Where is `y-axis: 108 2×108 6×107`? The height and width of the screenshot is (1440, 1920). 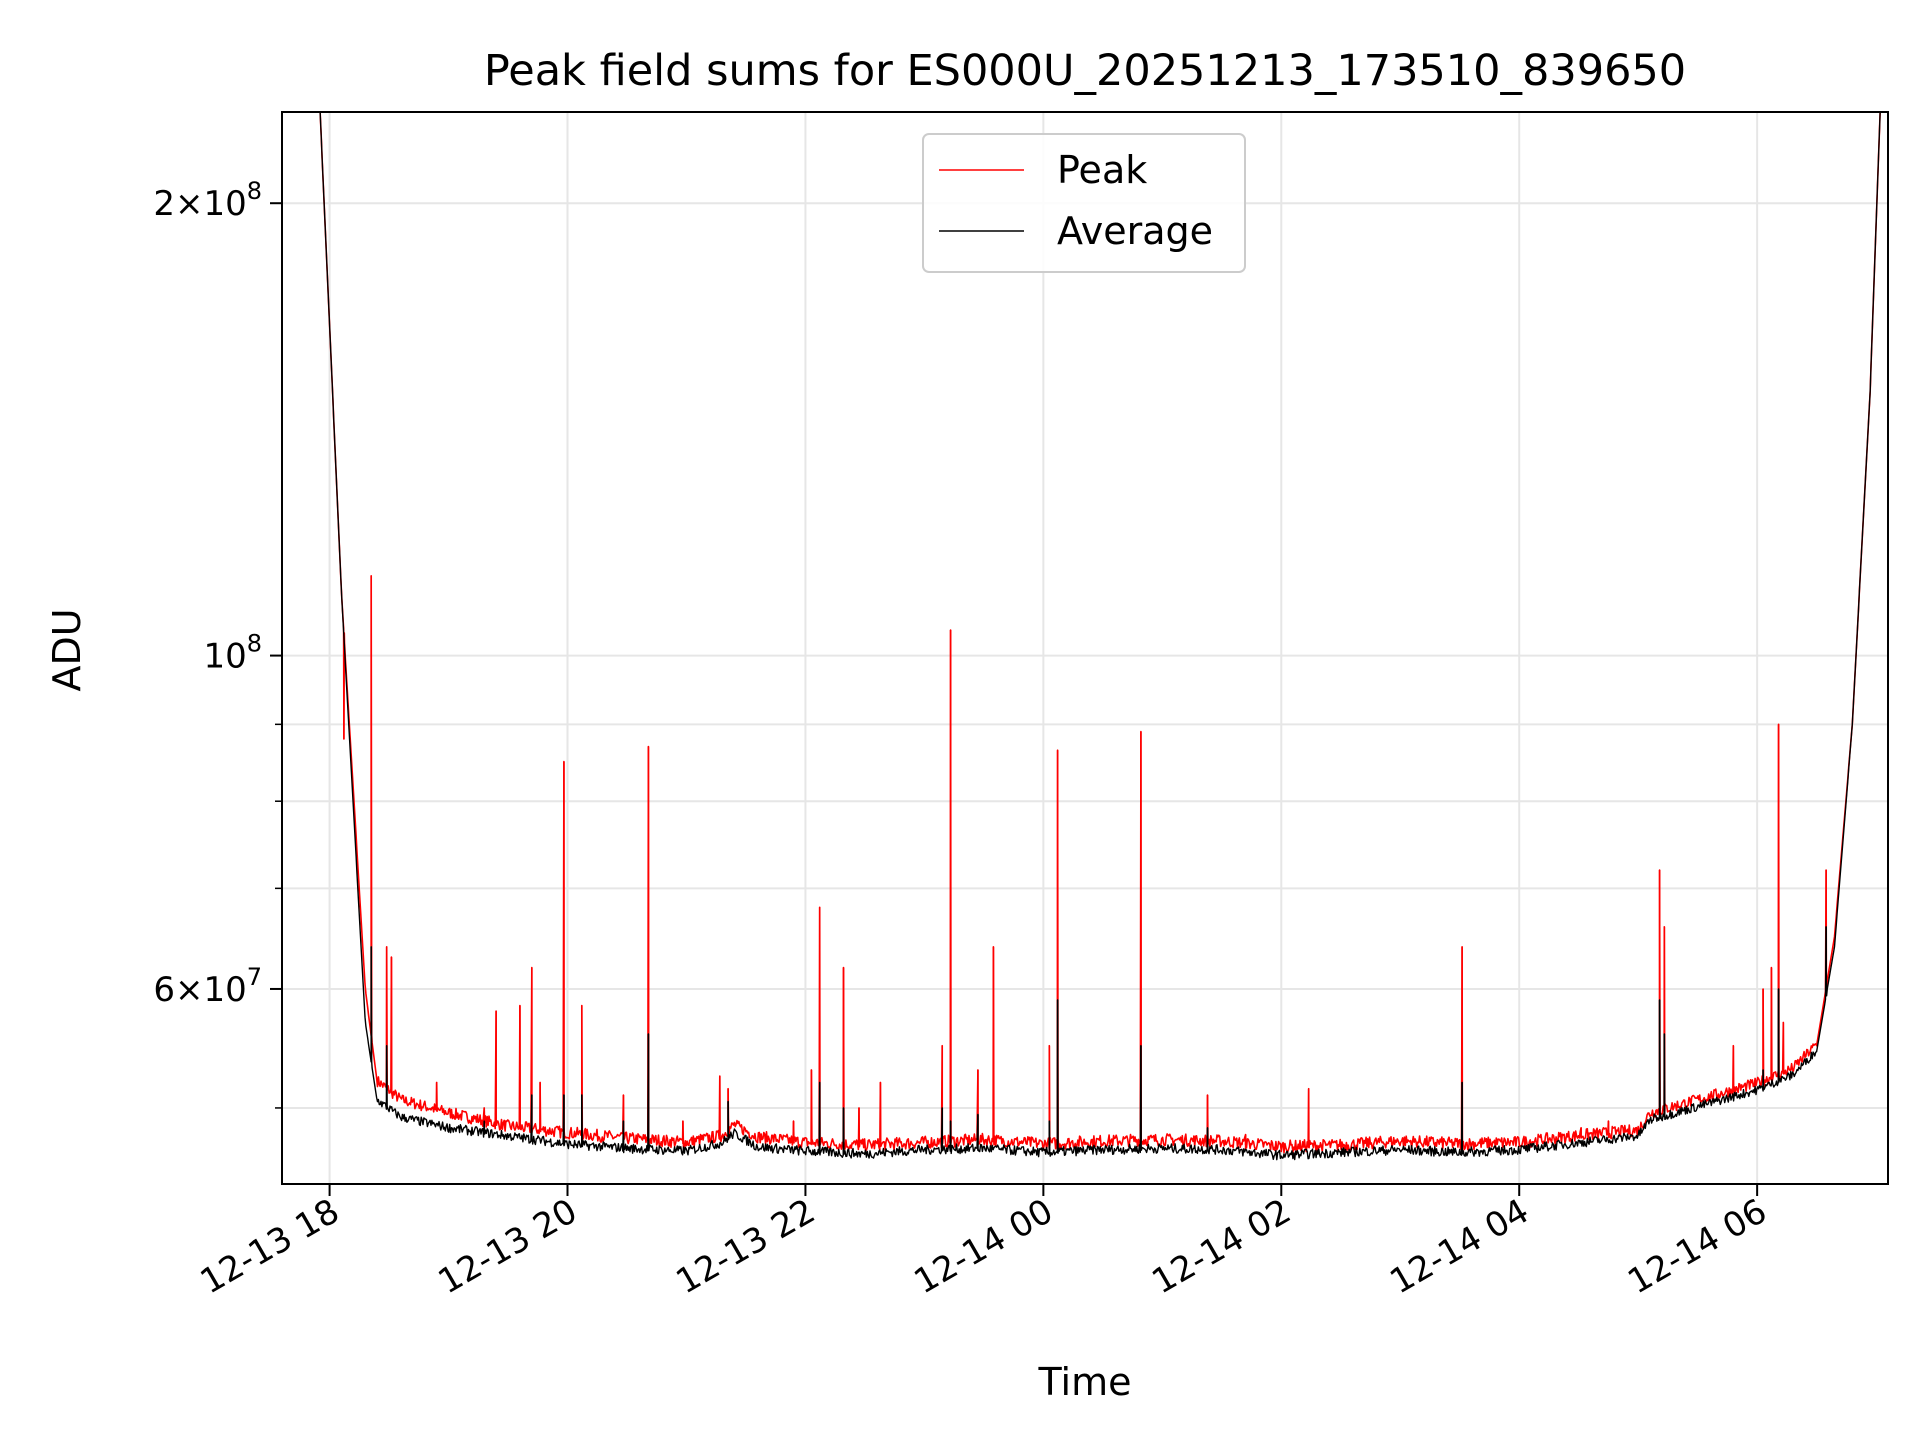
y-axis: 108 2×108 6×107 is located at coordinates (217, 643).